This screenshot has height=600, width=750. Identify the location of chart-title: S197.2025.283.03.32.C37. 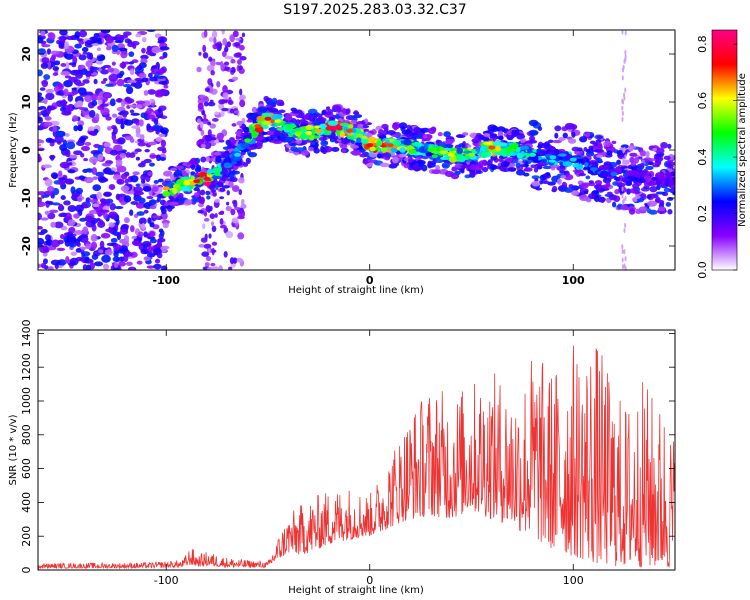
(375, 10).